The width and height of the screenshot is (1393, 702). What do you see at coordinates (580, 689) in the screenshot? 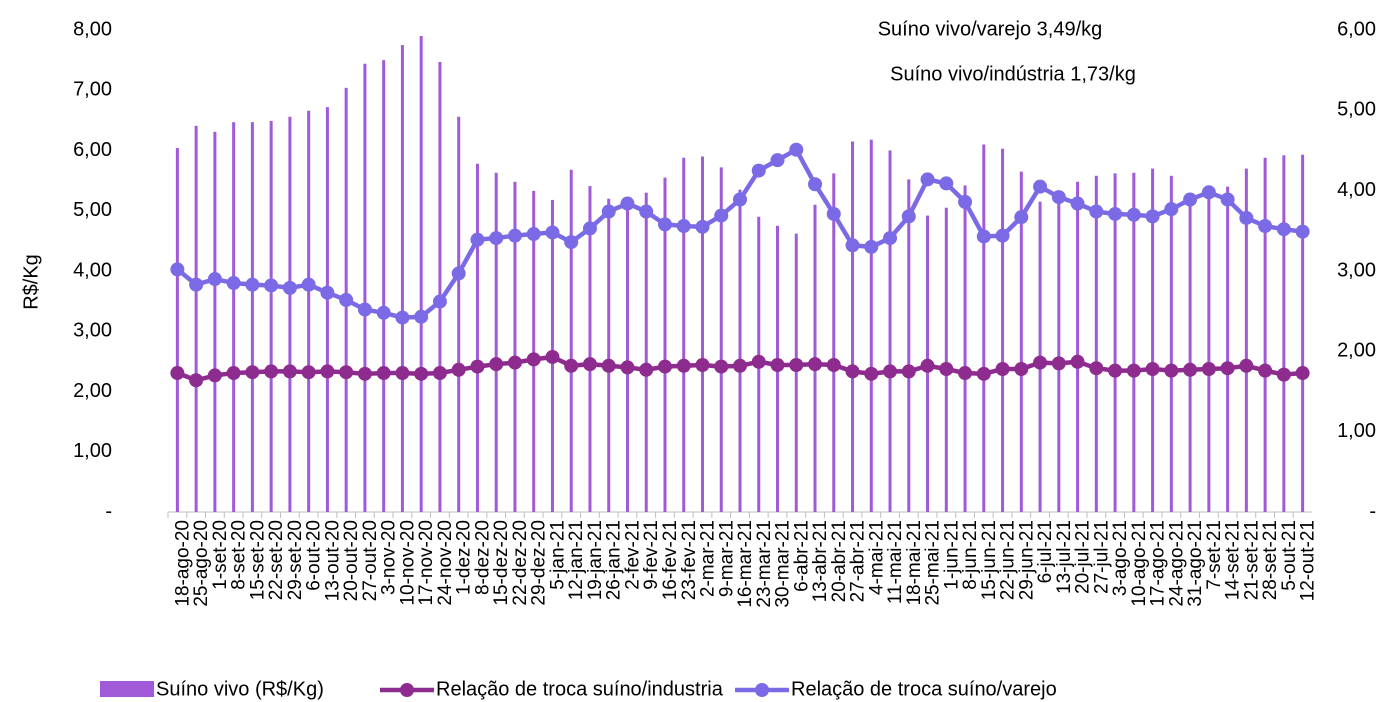
I see `legend-label: Relação de troca suíno/industria` at bounding box center [580, 689].